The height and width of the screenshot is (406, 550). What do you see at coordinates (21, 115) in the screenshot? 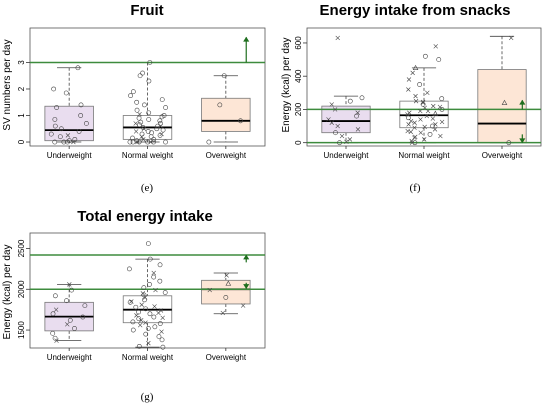
I see `y-tick-label: 1` at bounding box center [21, 115].